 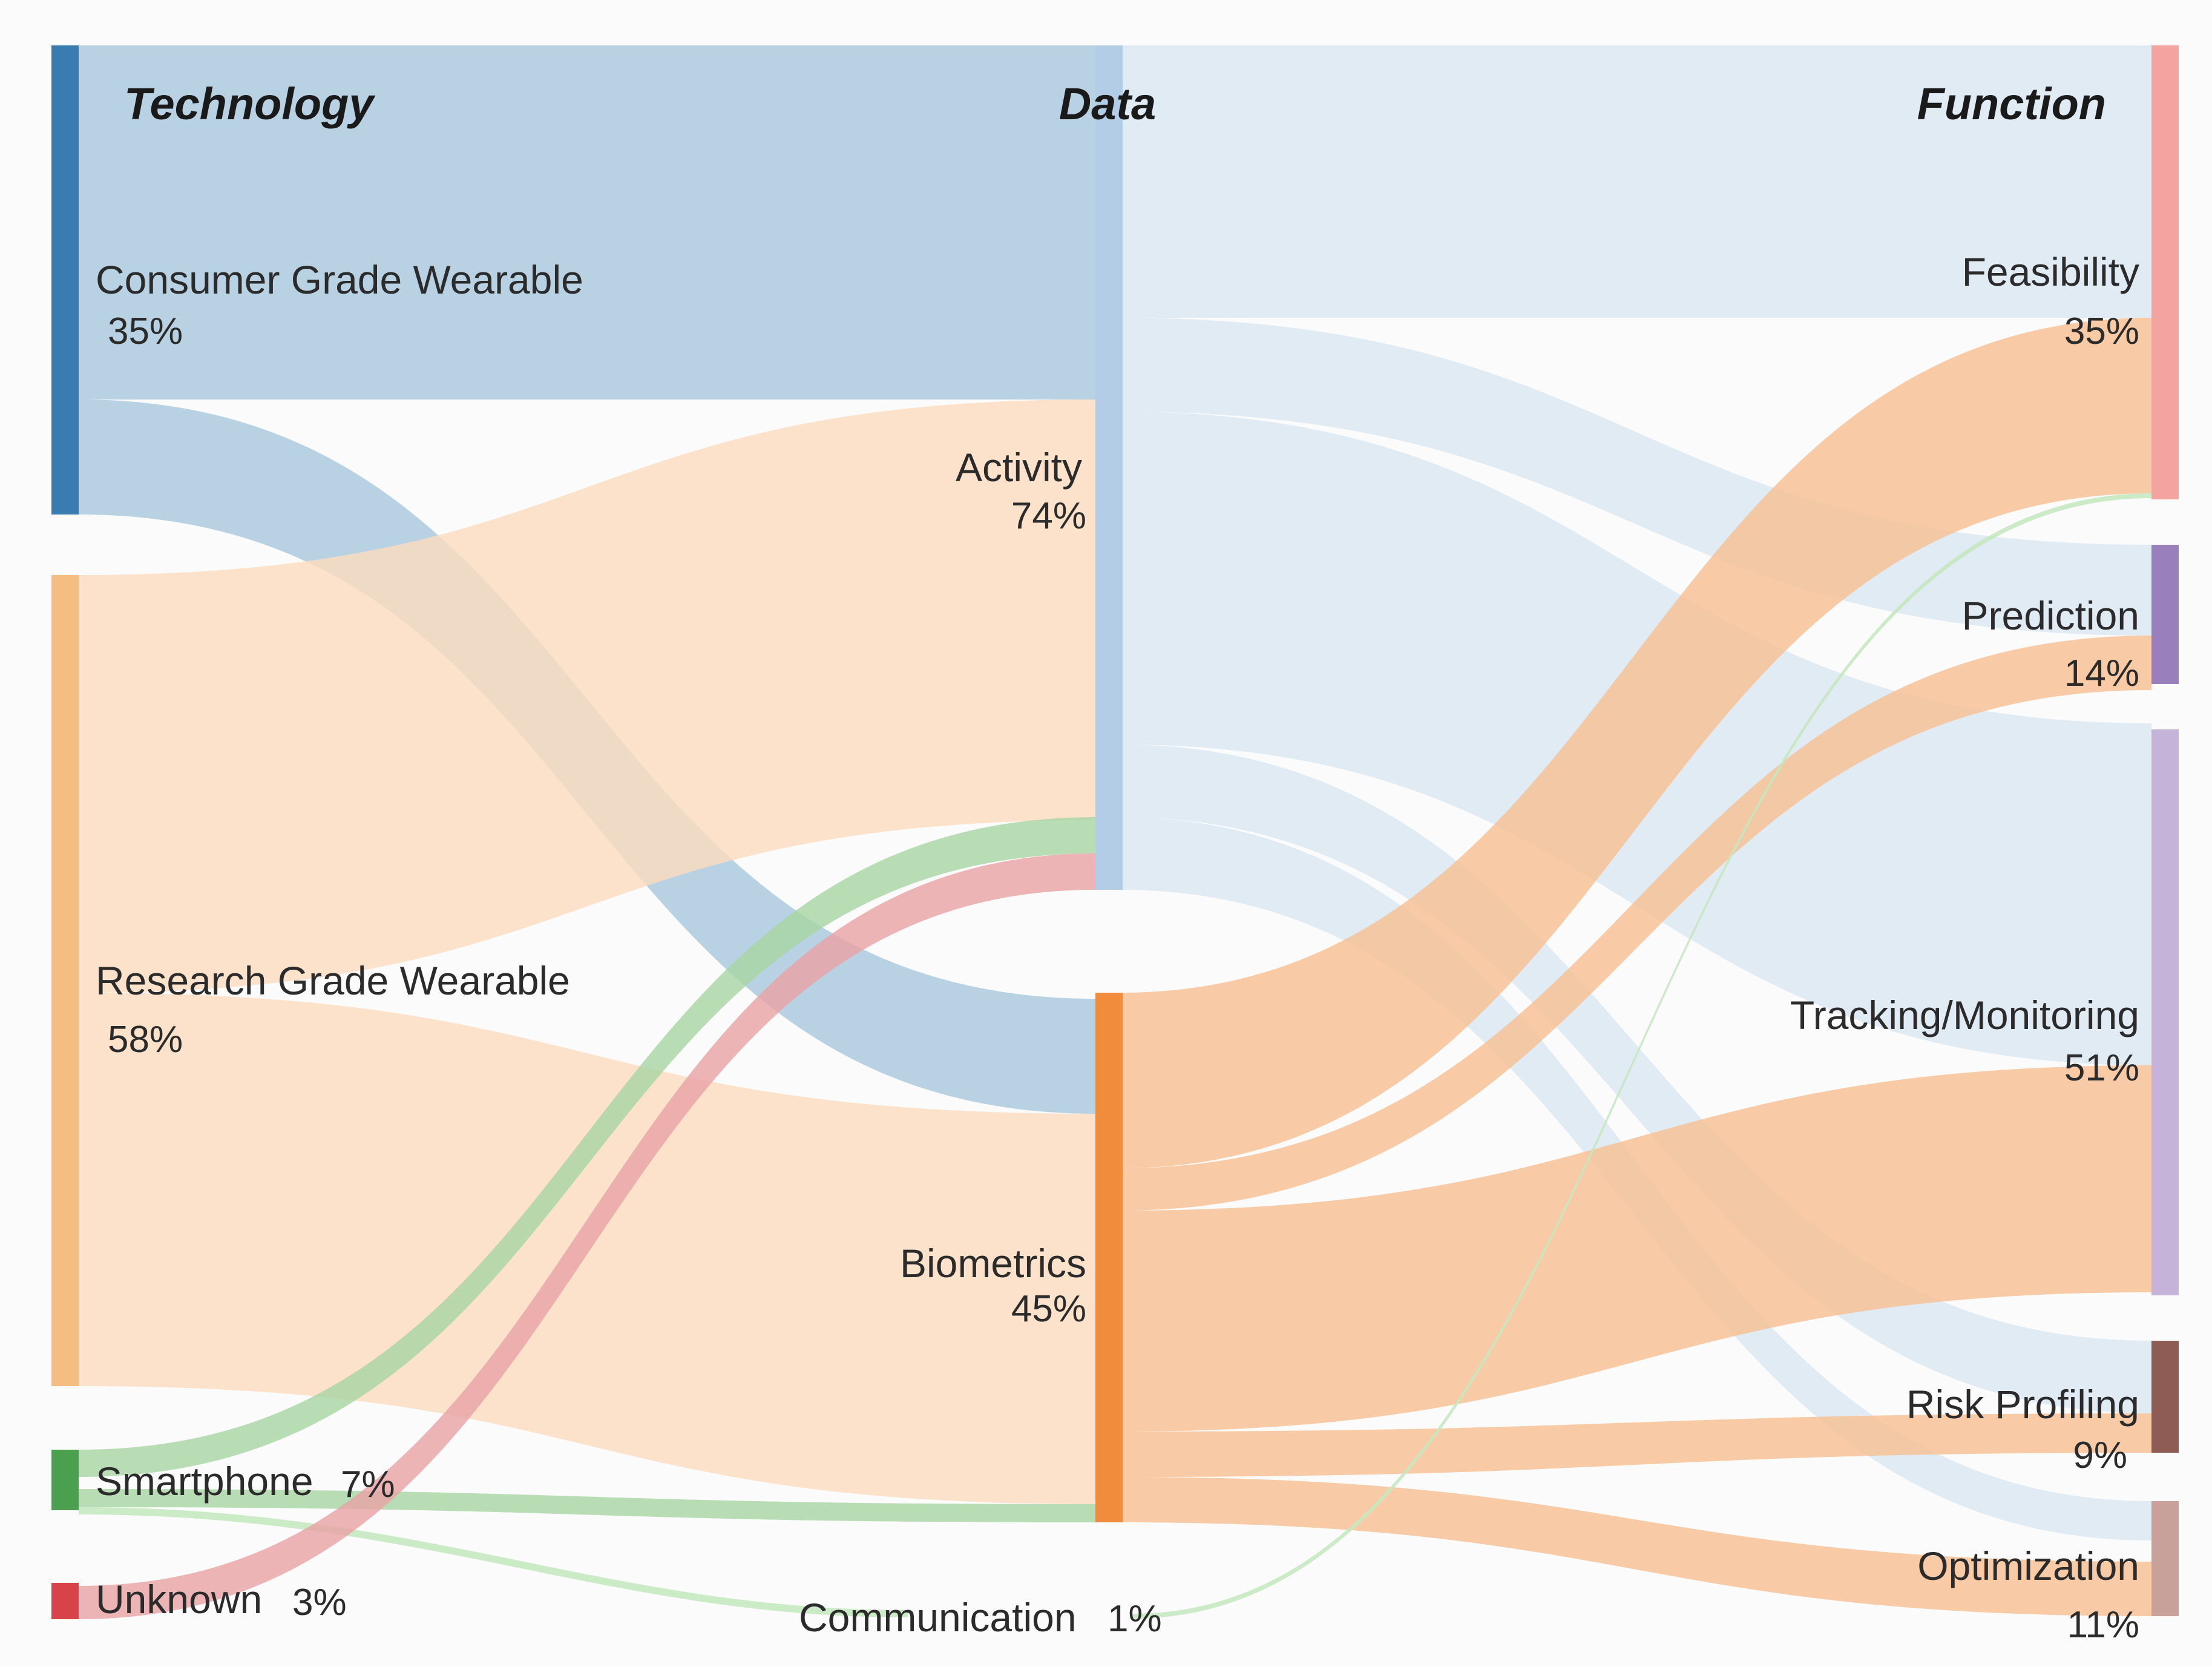 What do you see at coordinates (2051, 615) in the screenshot?
I see `node-label-prediction: Prediction` at bounding box center [2051, 615].